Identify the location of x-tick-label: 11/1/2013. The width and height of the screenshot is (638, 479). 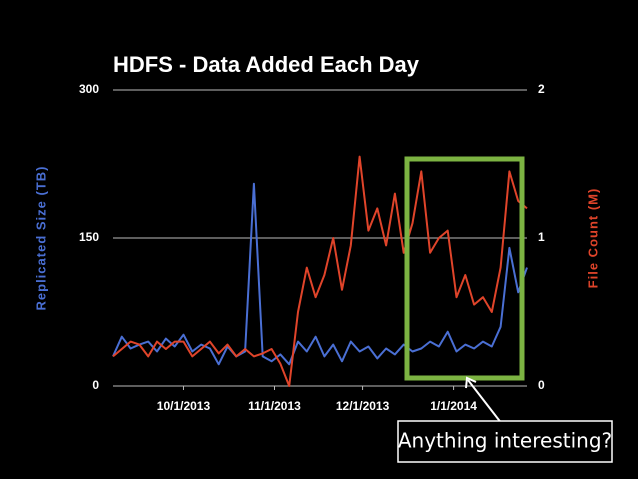
(274, 406).